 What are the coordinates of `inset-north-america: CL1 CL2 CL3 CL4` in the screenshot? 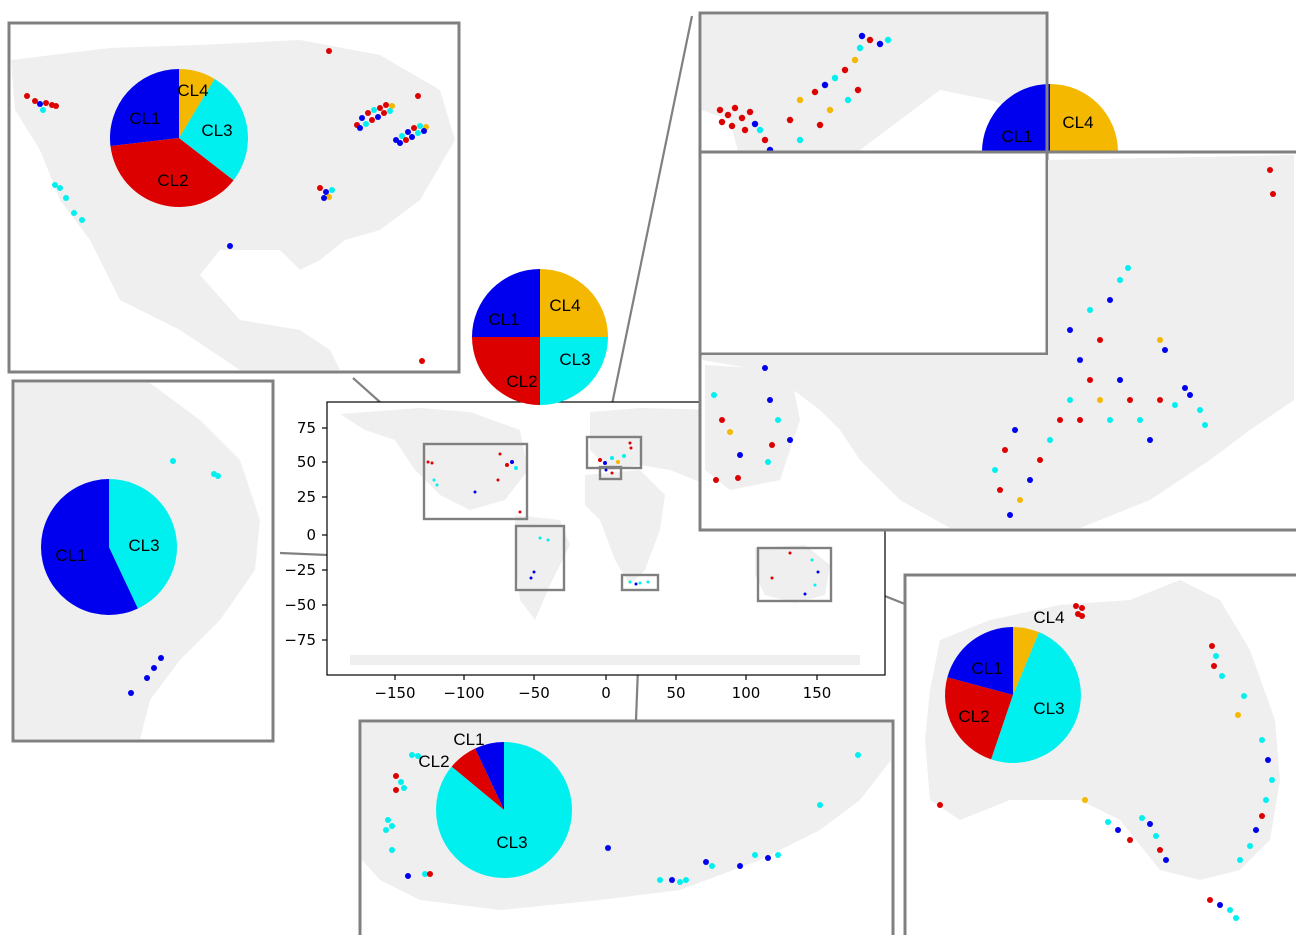 It's located at (234, 197).